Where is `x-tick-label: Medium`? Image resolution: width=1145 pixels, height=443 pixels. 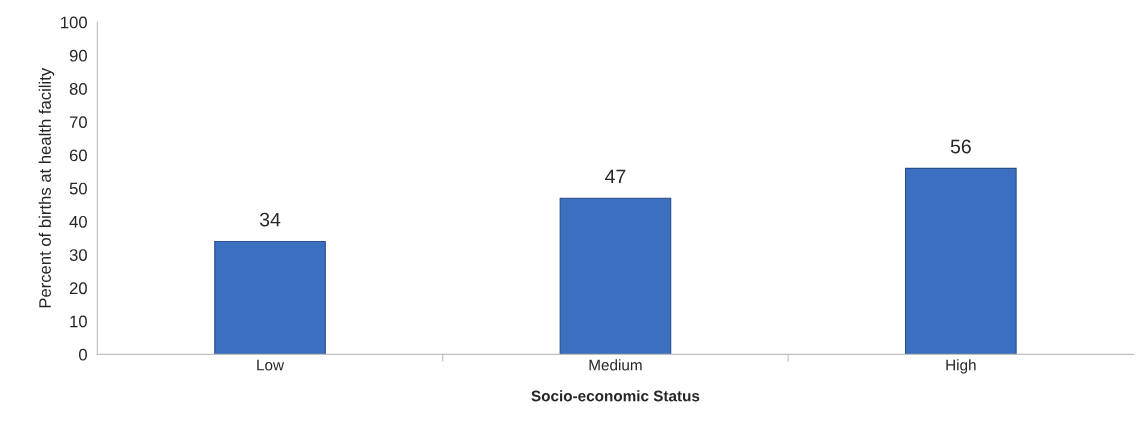 x-tick-label: Medium is located at coordinates (615, 365).